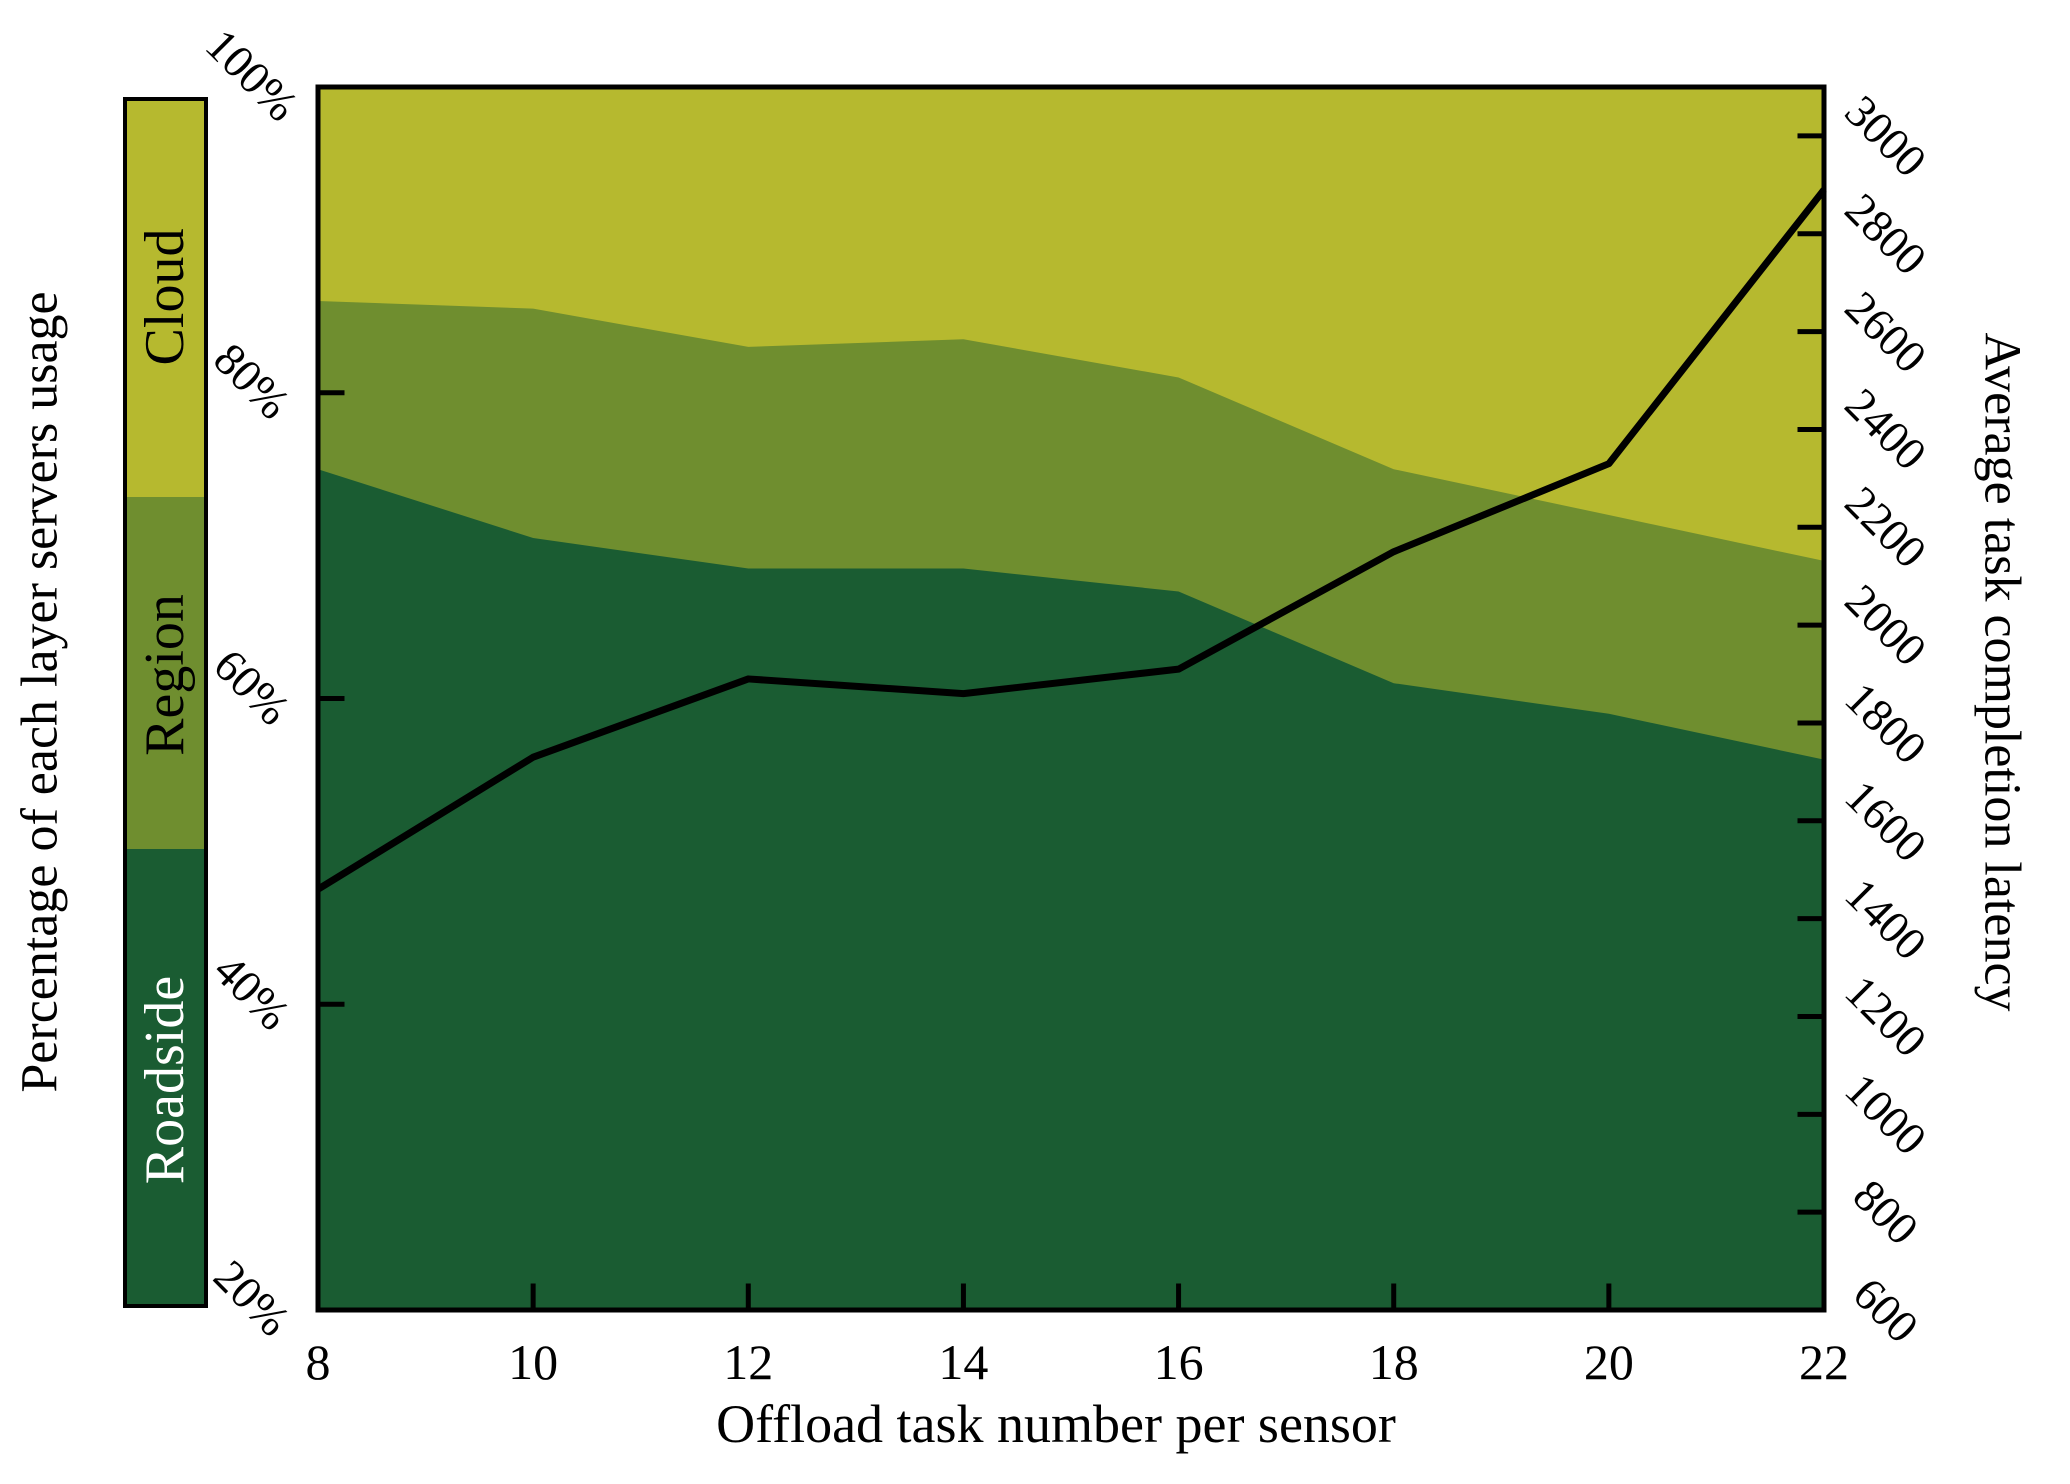  I want to click on legend-label-cloud: Cloud, so click(165, 297).